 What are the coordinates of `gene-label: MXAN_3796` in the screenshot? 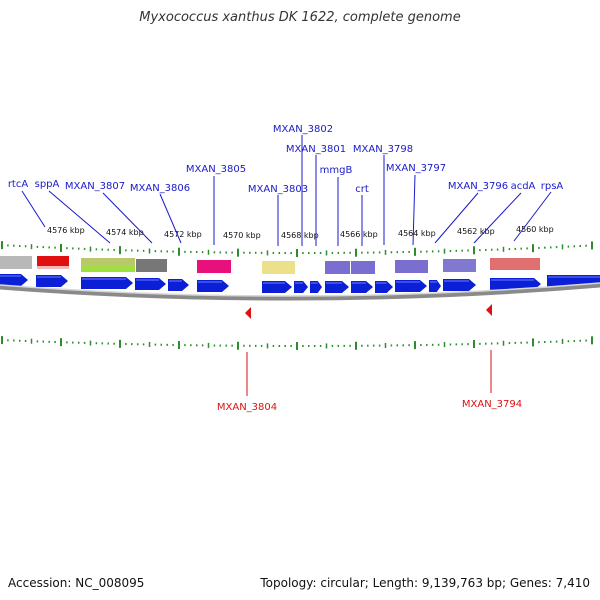 It's located at (478, 186).